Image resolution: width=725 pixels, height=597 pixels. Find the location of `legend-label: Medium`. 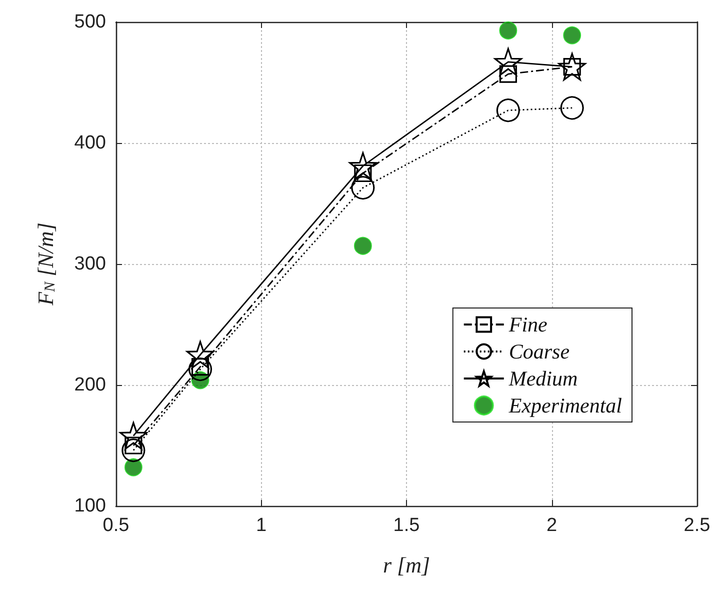

legend-label: Medium is located at coordinates (543, 378).